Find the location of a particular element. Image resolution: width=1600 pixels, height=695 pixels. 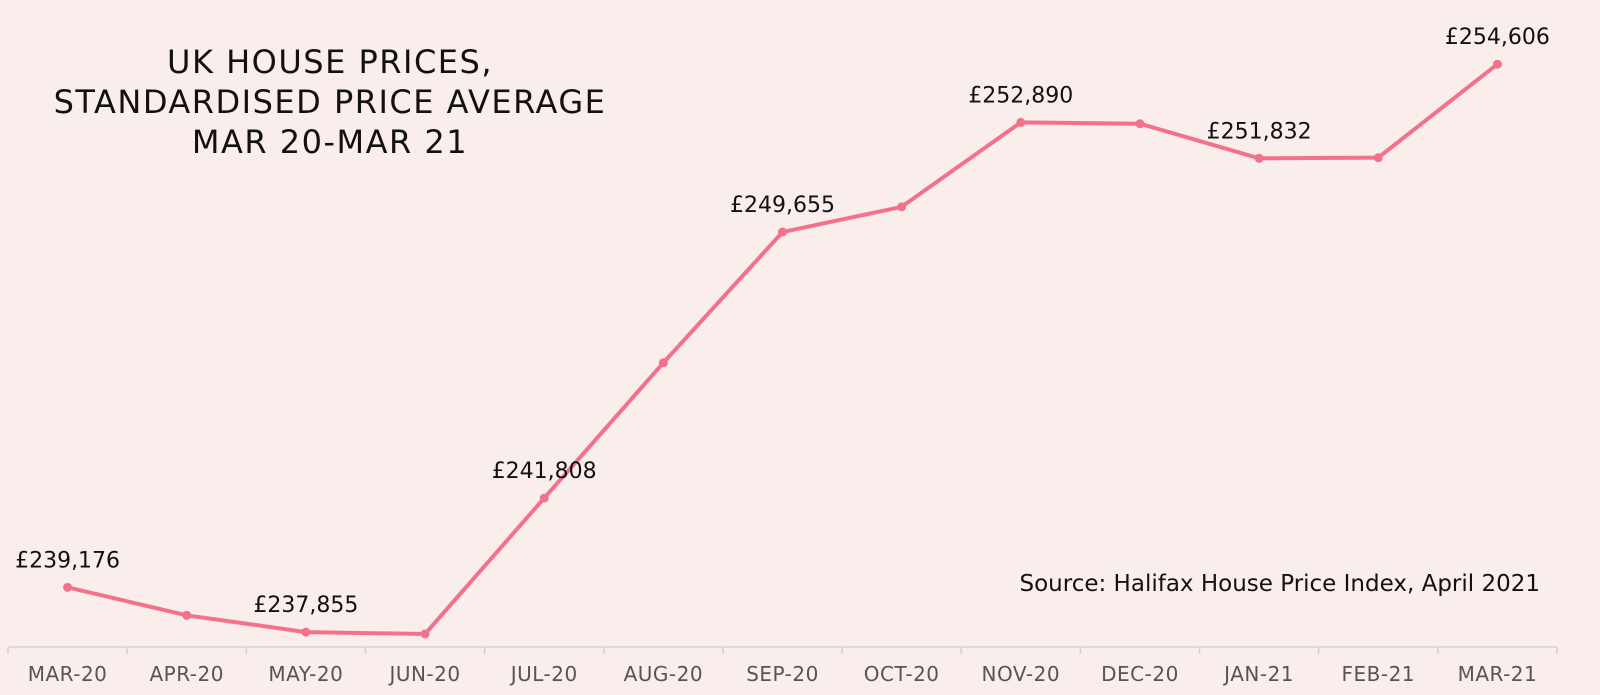

x-tick-label: JUN-20 is located at coordinates (423, 674).